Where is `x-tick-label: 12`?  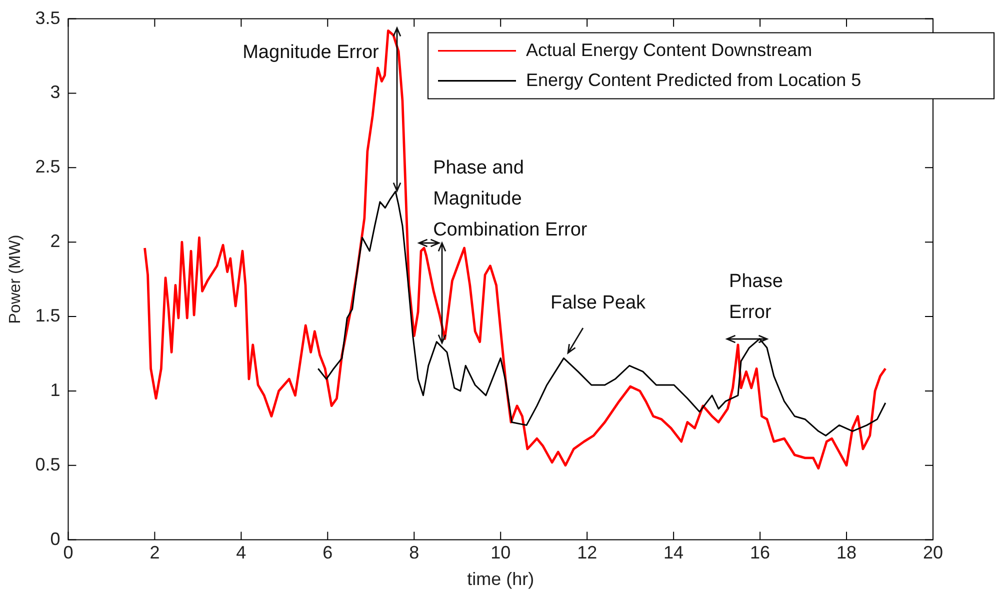 x-tick-label: 12 is located at coordinates (587, 552).